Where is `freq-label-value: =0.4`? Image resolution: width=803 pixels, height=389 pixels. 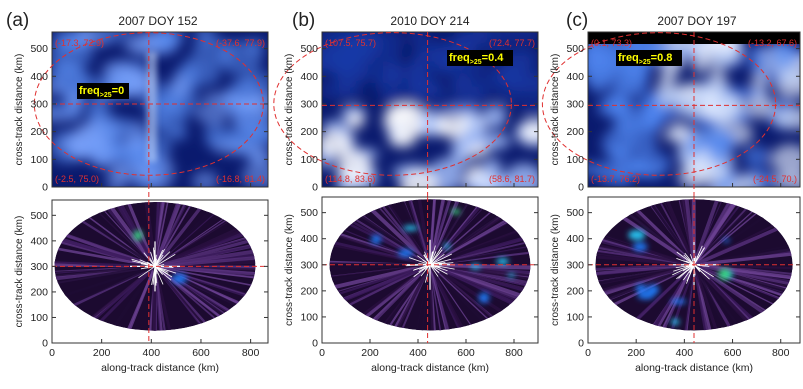
freq-label-value: =0.4 is located at coordinates (493, 58).